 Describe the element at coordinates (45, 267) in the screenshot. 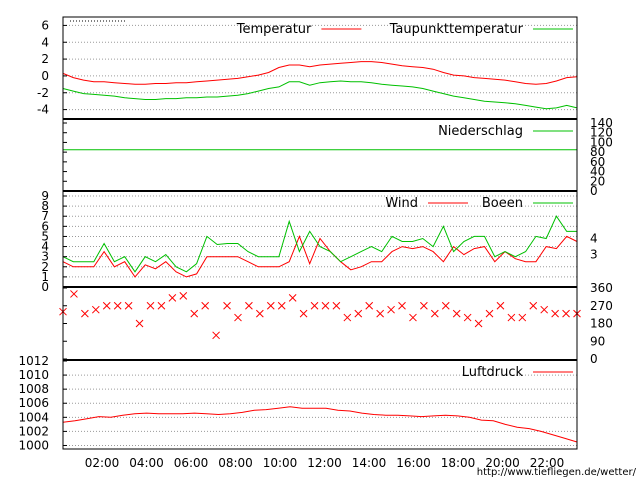

I see `wind-tick-label: 2` at that location.